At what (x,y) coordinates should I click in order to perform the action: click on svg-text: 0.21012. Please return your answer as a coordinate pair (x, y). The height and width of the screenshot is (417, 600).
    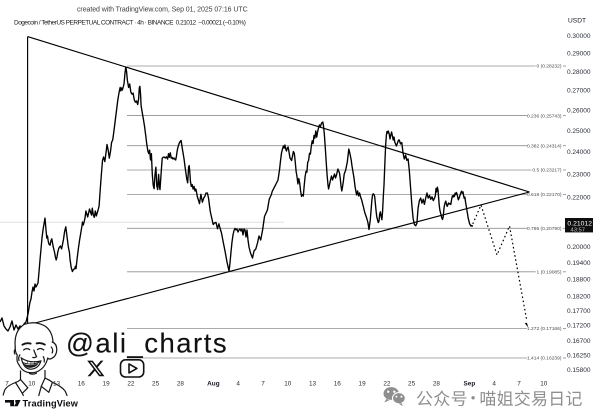
    Looking at the image, I should click on (579, 223).